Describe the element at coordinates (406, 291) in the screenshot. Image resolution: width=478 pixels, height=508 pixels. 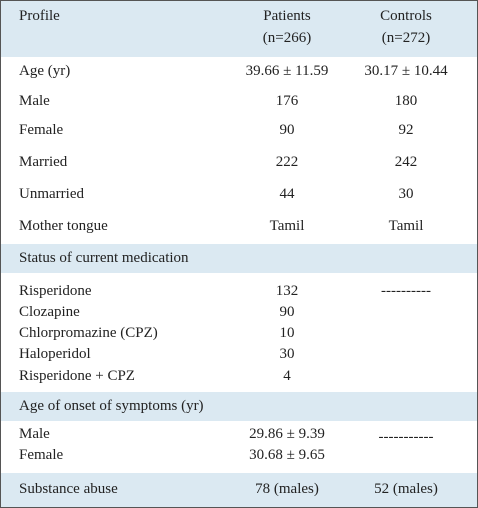
I see `controls-value: ----------` at that location.